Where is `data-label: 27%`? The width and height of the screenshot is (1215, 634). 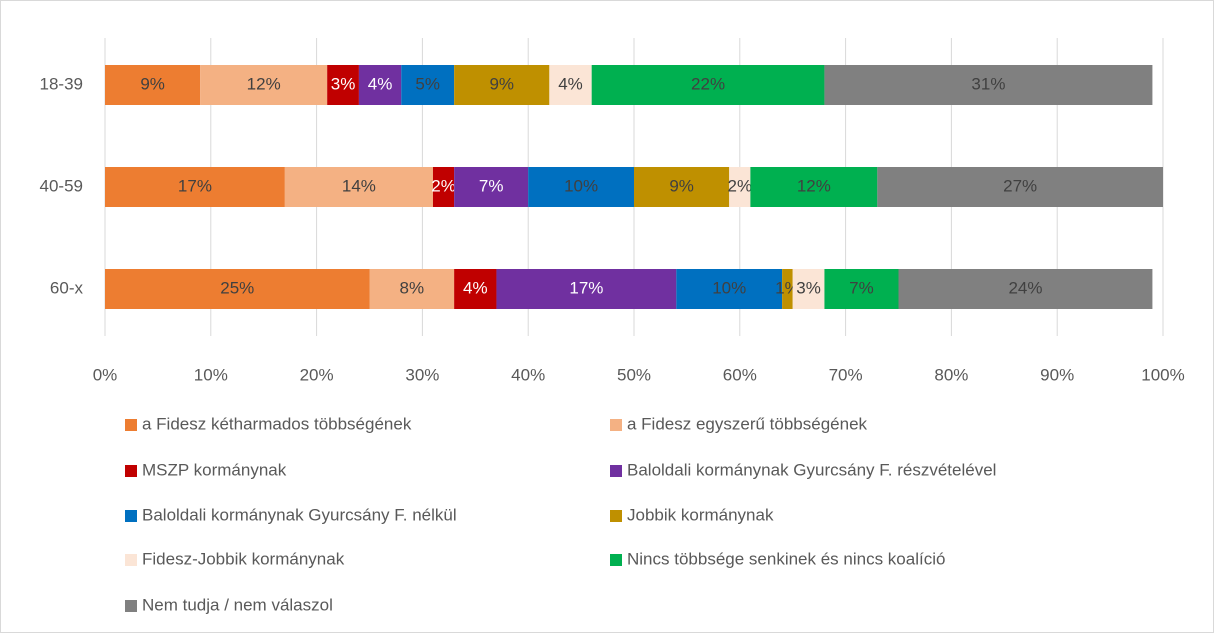
data-label: 27% is located at coordinates (1020, 185).